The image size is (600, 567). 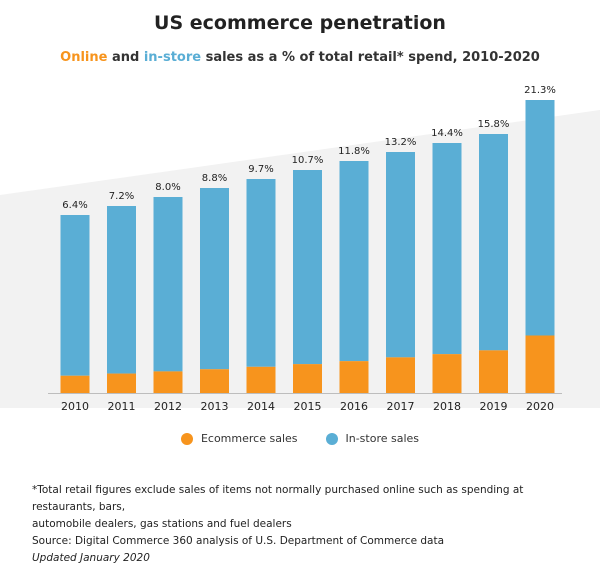 I want to click on bar-ecommerce-2012, so click(x=168, y=382).